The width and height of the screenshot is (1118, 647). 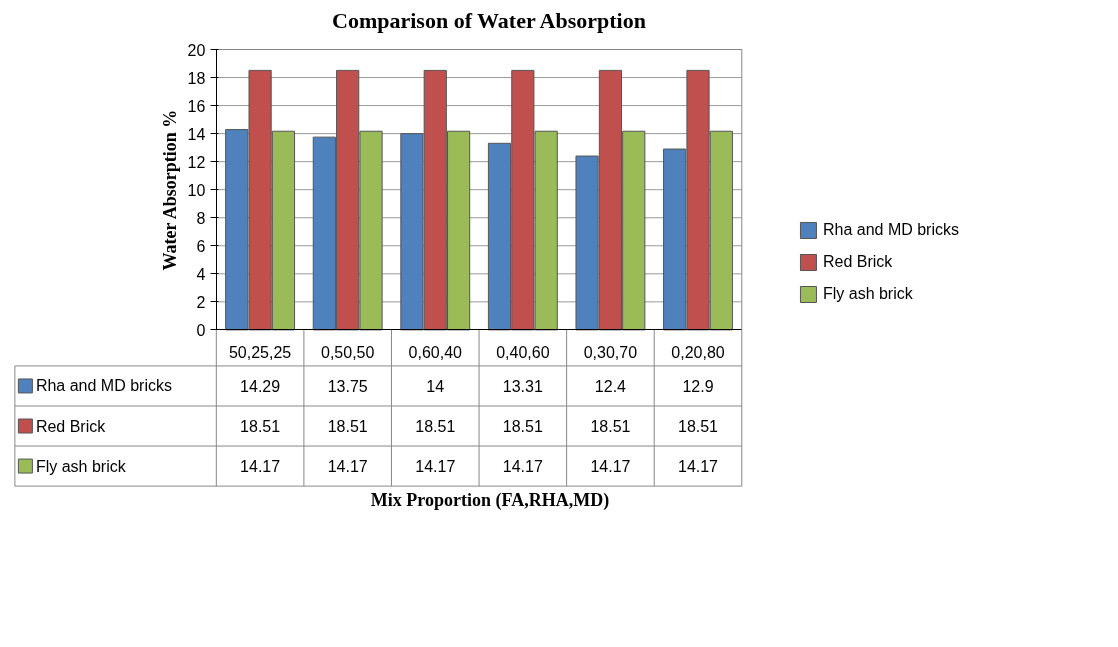 I want to click on y-tick-label: 12, so click(x=196, y=162).